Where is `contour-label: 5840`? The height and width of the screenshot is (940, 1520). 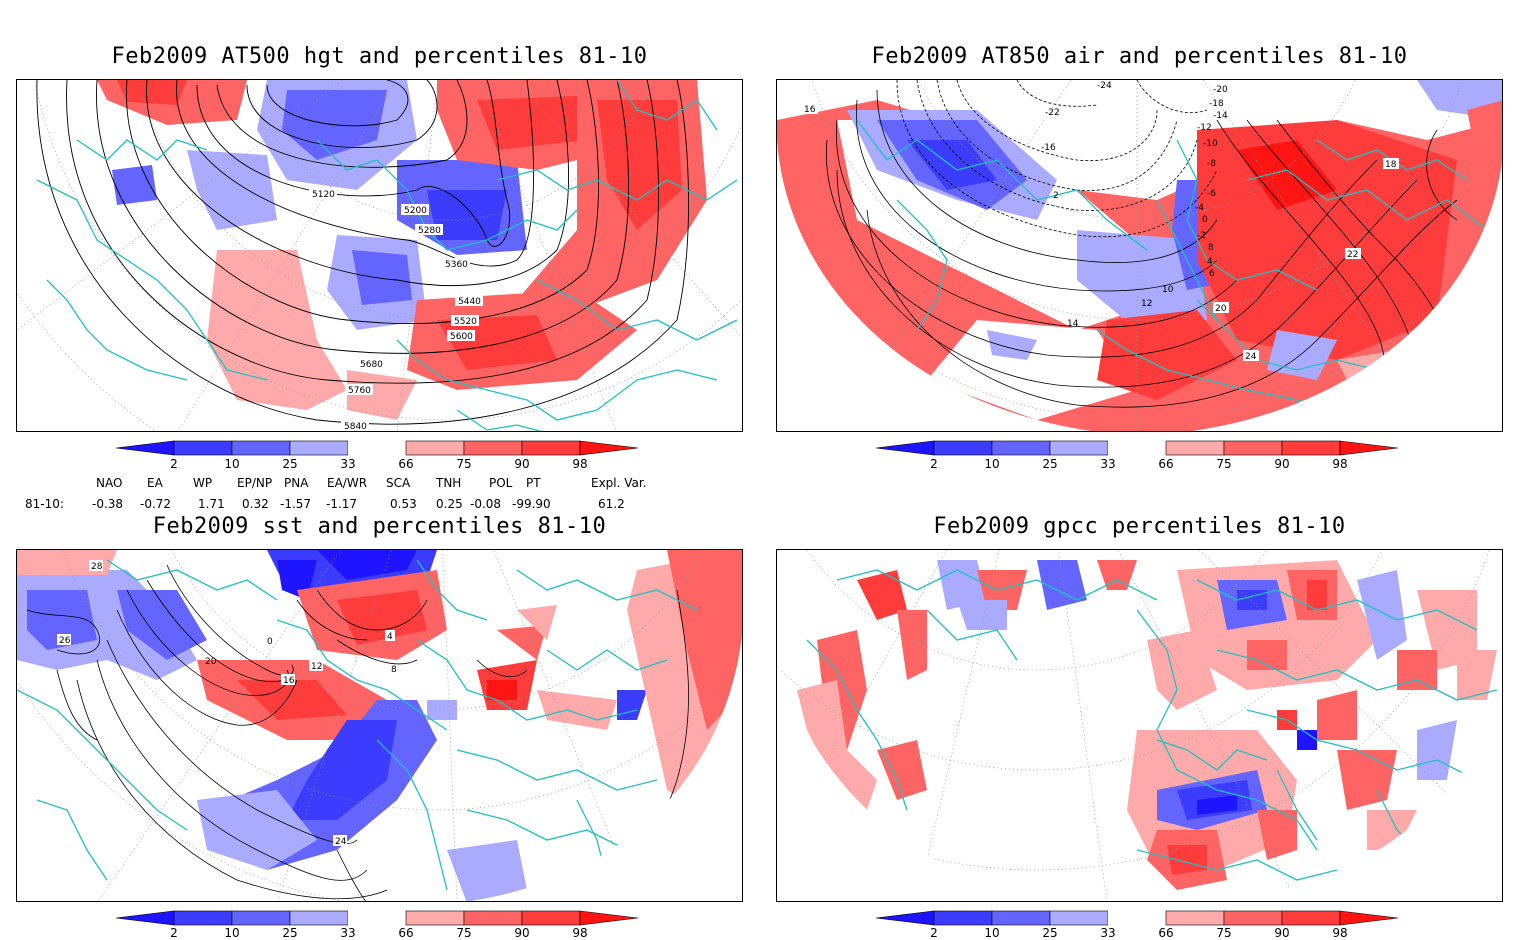
contour-label: 5840 is located at coordinates (355, 427).